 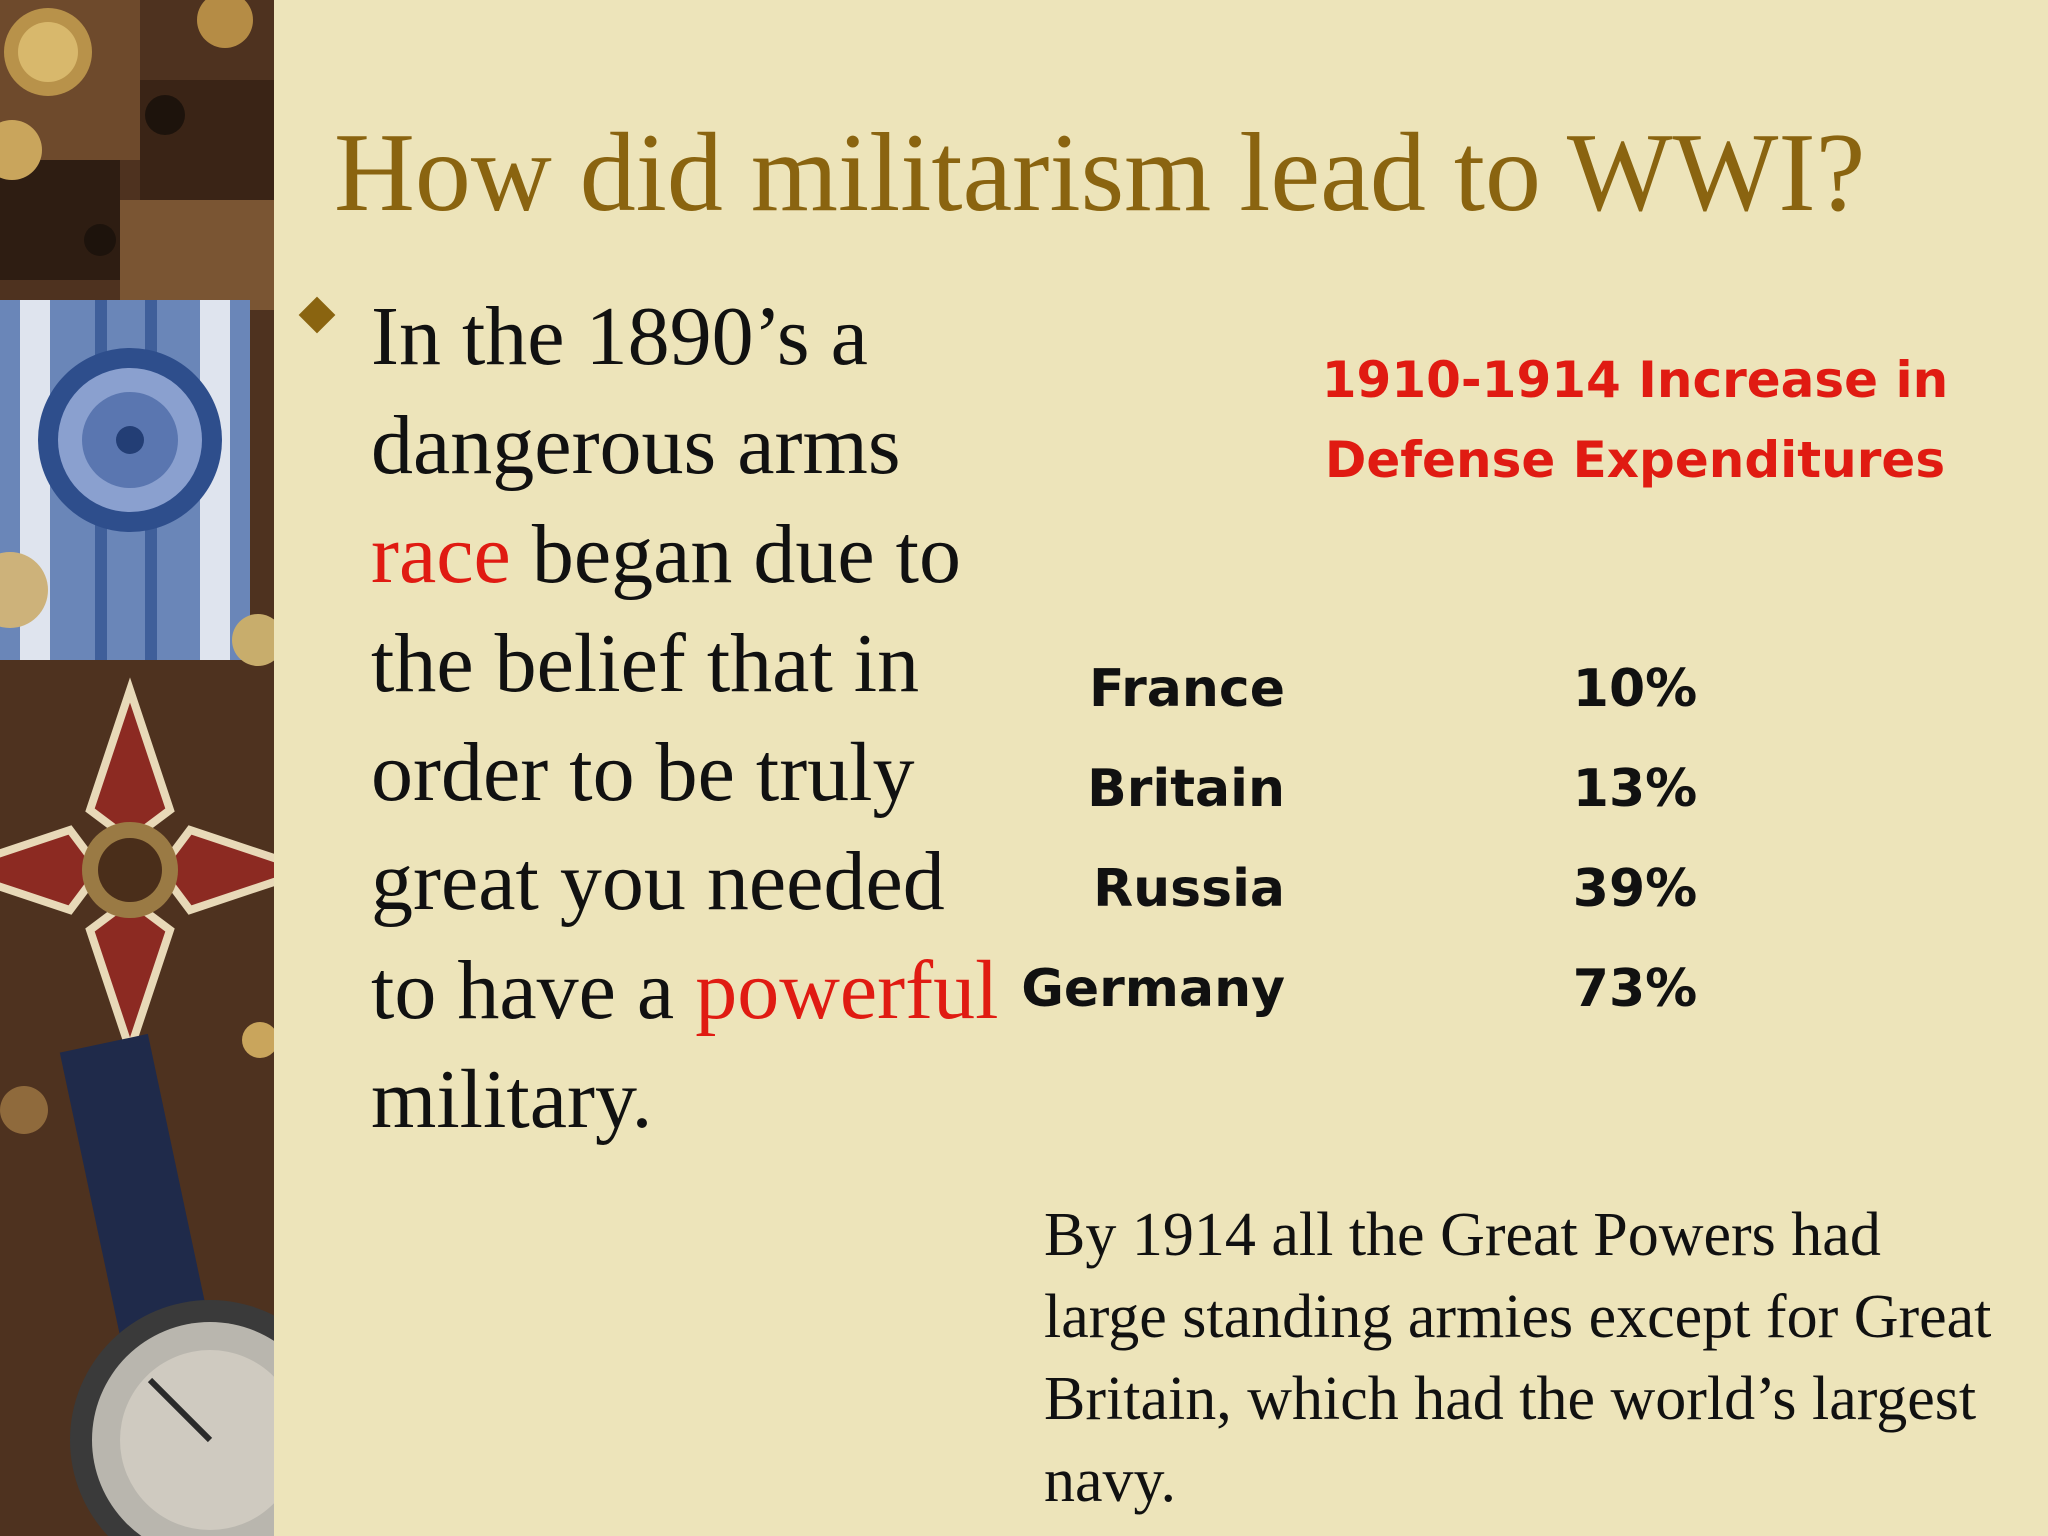 I want to click on accent-word-race: race, so click(x=441, y=554).